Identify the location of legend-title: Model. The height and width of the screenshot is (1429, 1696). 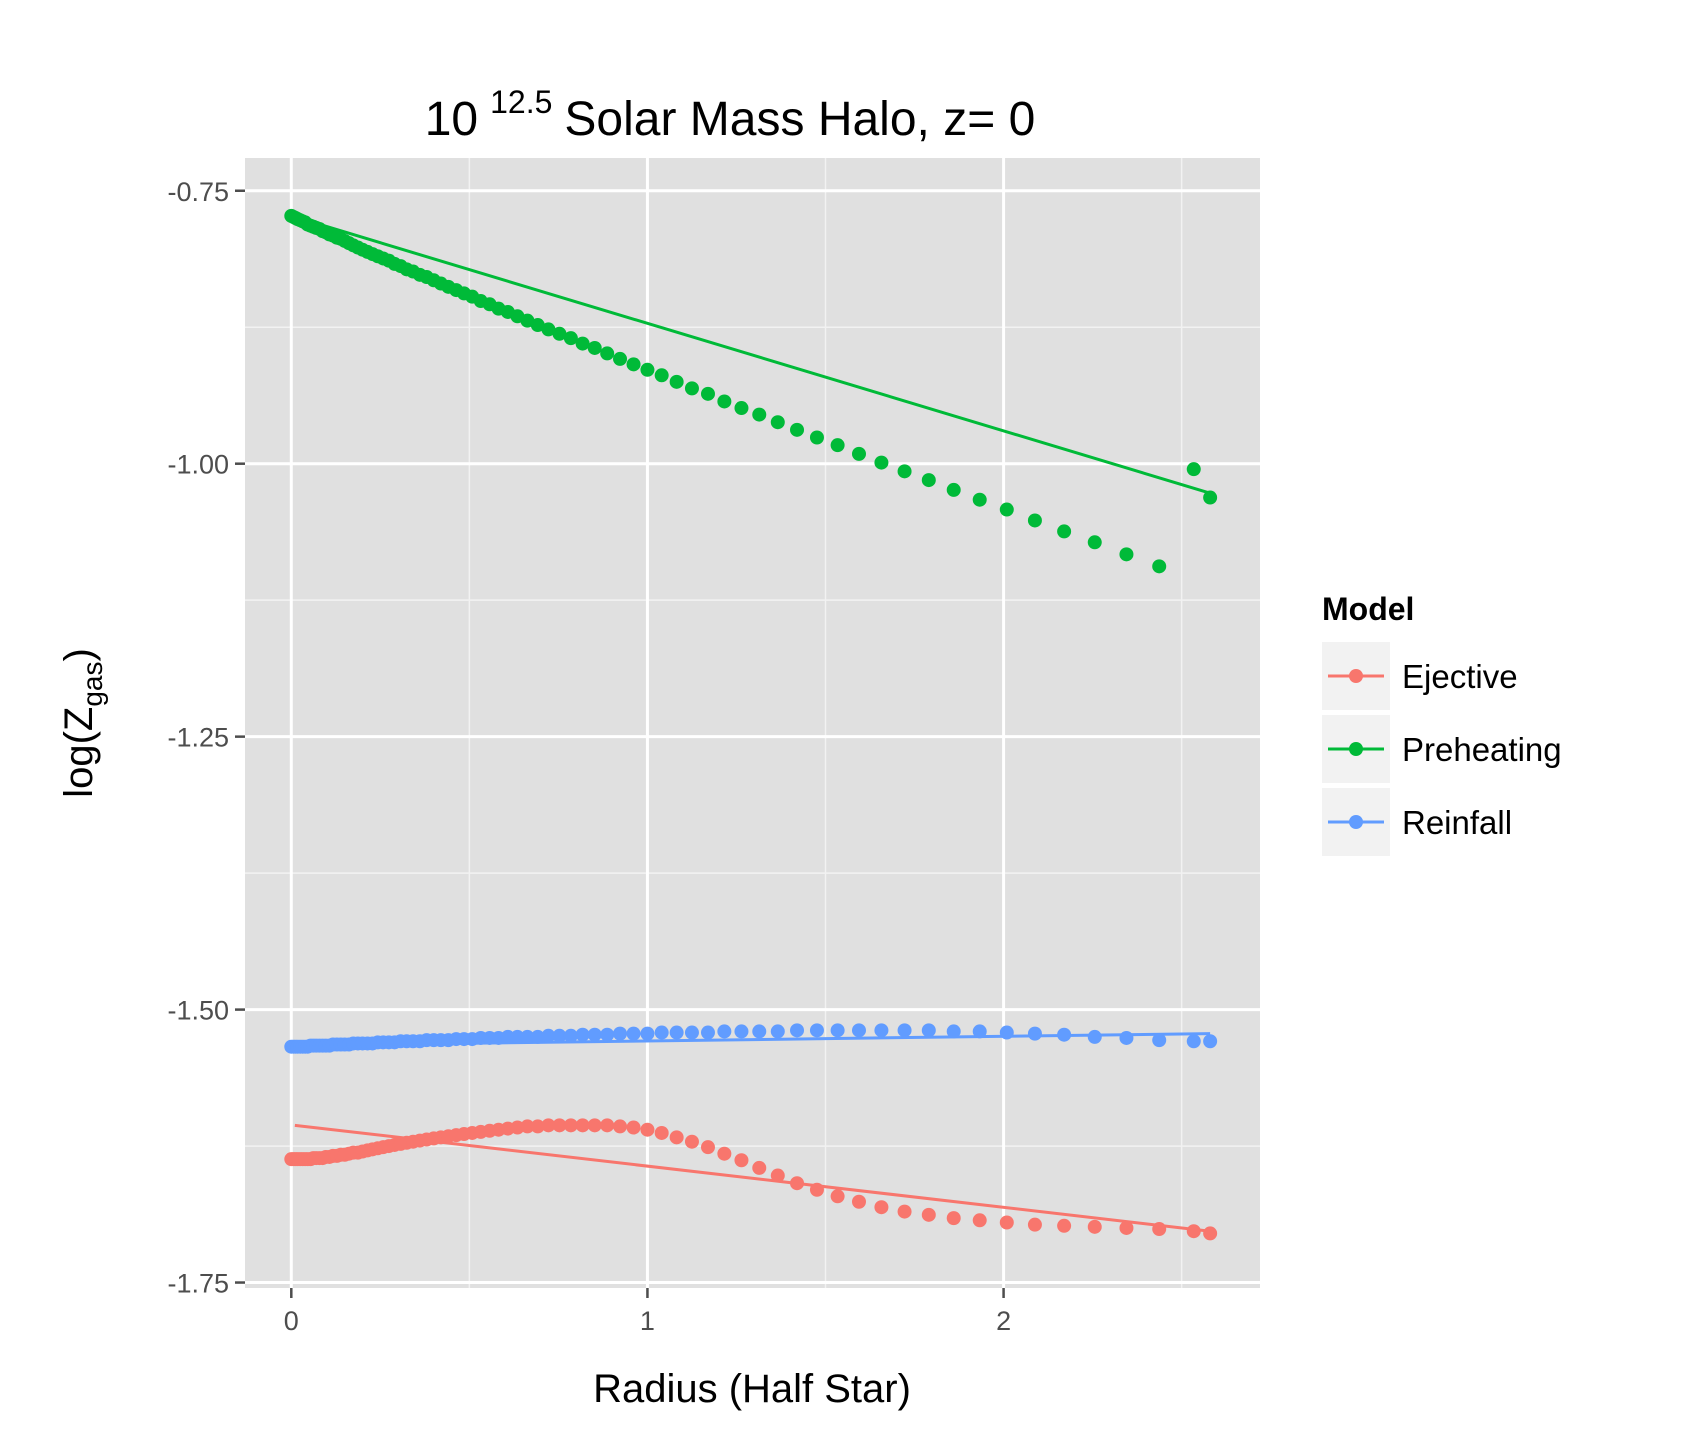
(1368, 609).